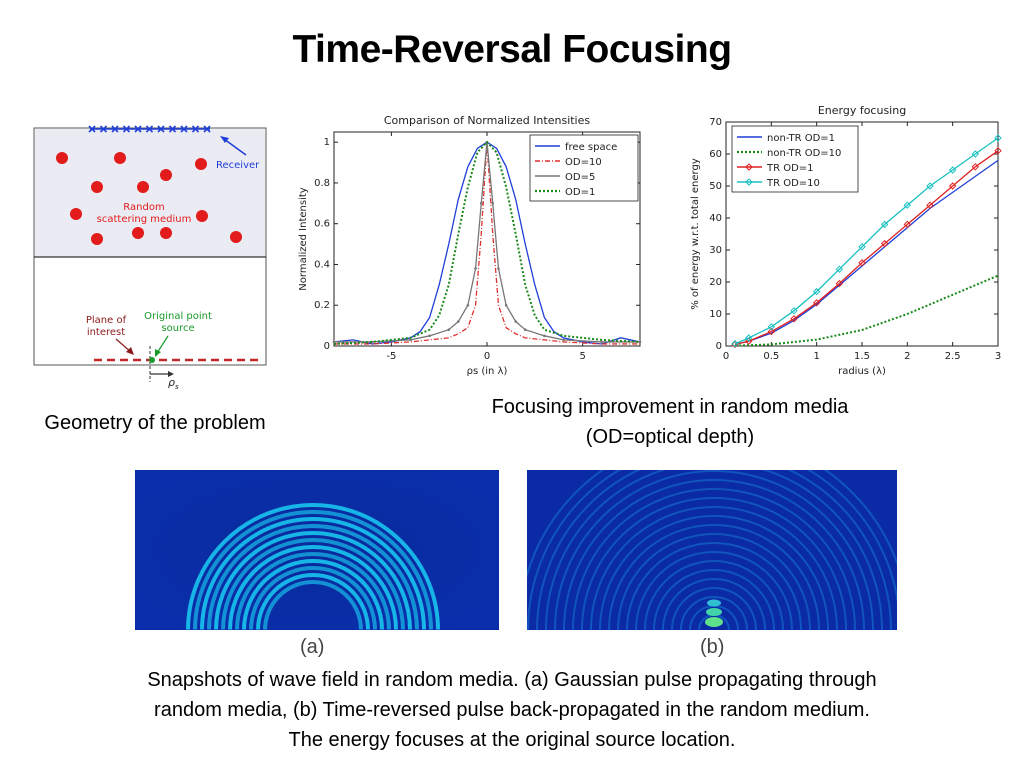 This screenshot has height=768, width=1024. I want to click on point-source, so click(152, 360).